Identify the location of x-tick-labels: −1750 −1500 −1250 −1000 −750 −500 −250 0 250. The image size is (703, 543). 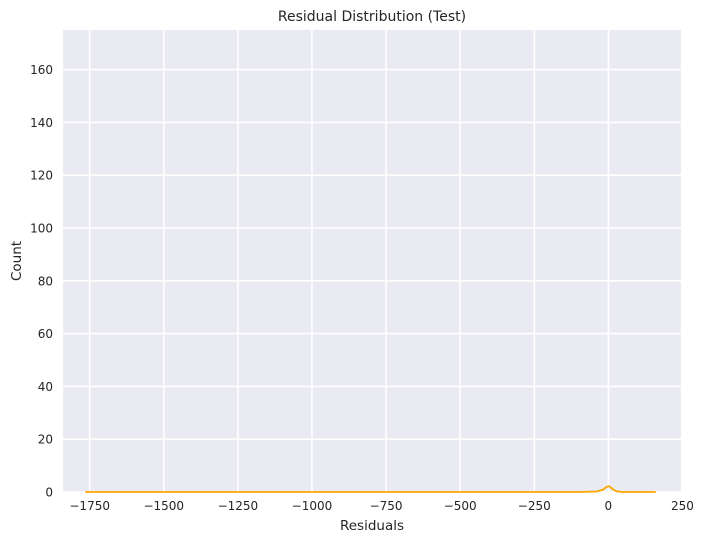
(381, 506).